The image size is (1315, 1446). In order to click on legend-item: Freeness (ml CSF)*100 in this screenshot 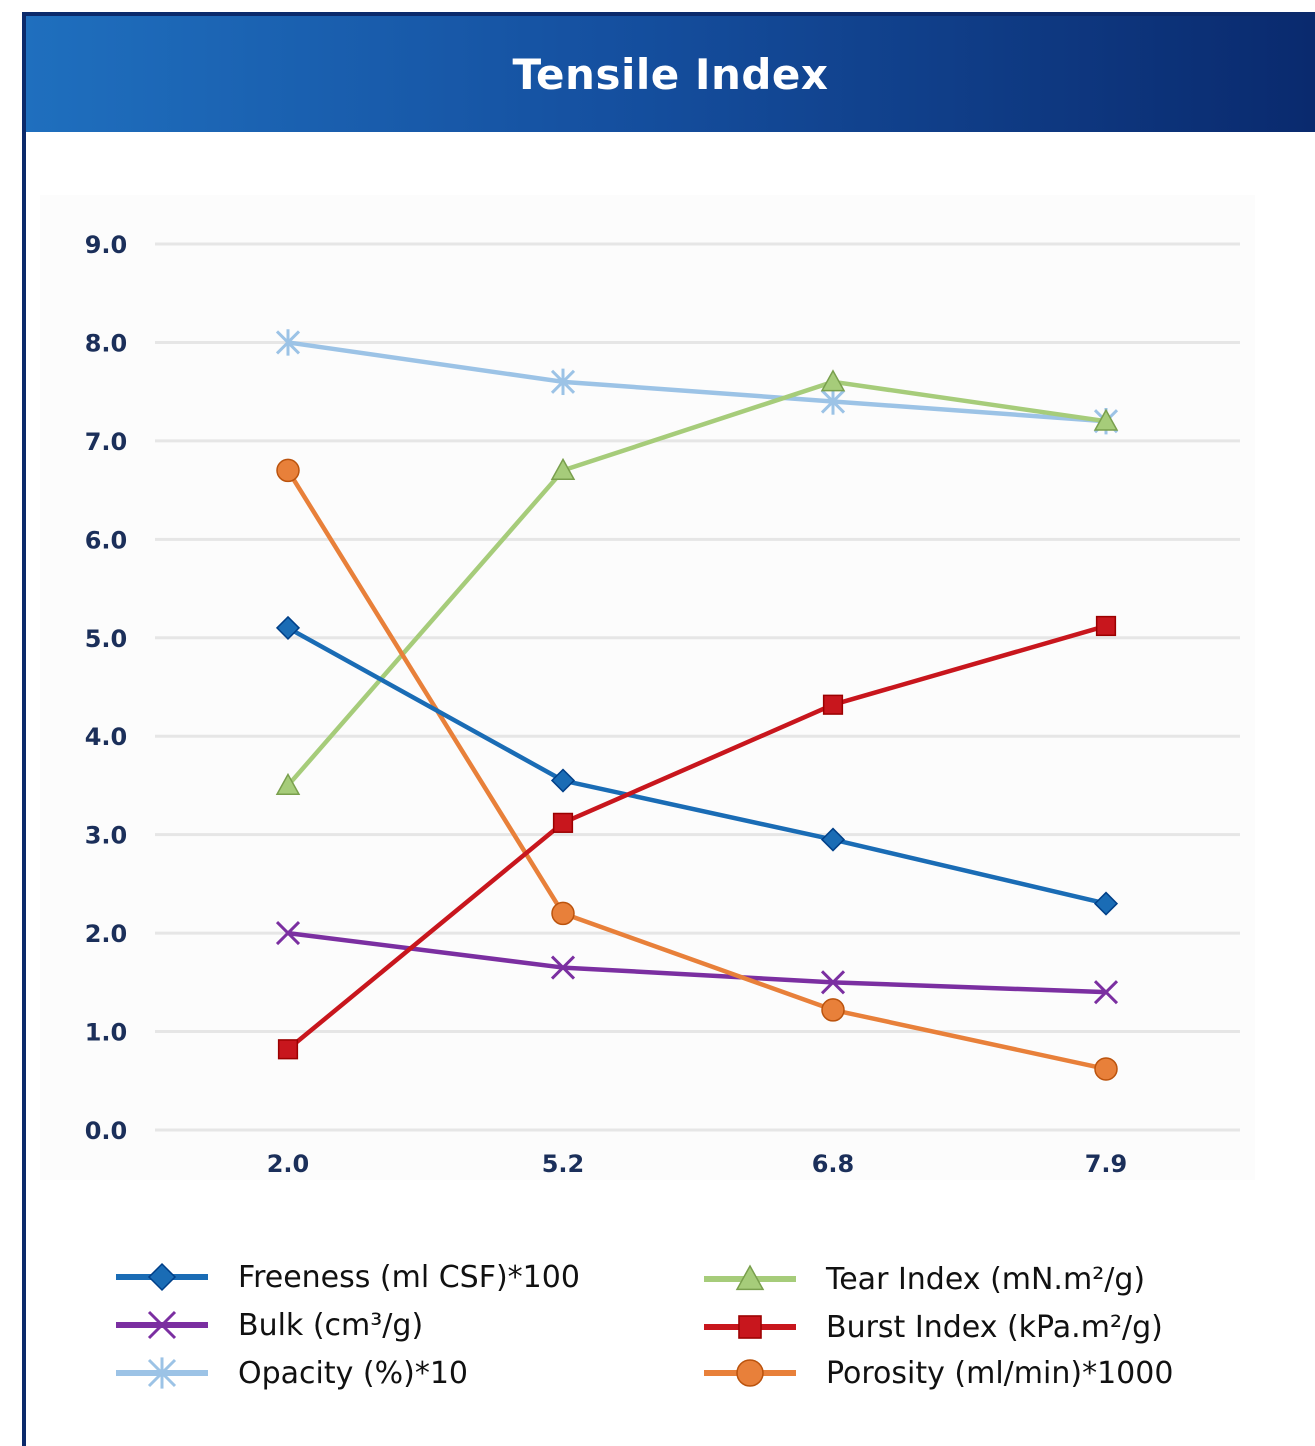, I will do `click(347, 1277)`.